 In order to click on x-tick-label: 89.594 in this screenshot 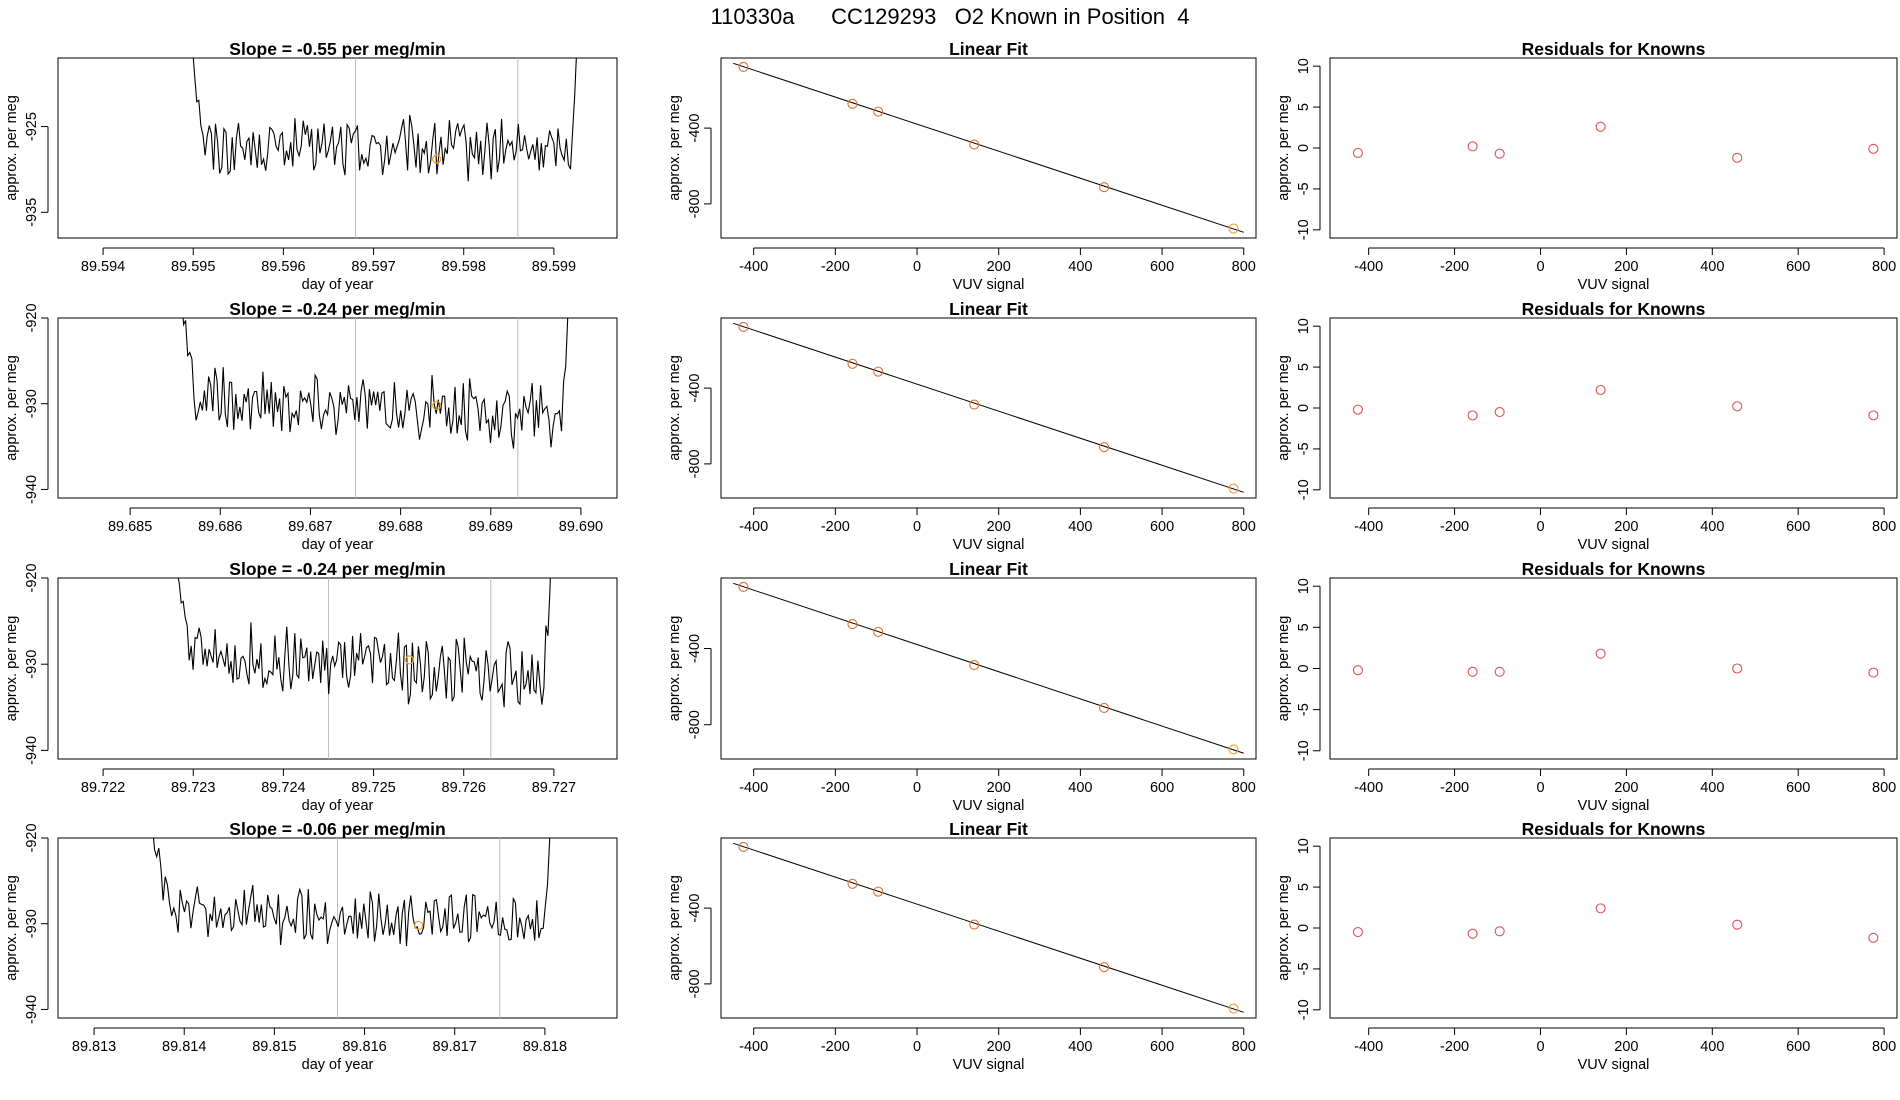, I will do `click(103, 267)`.